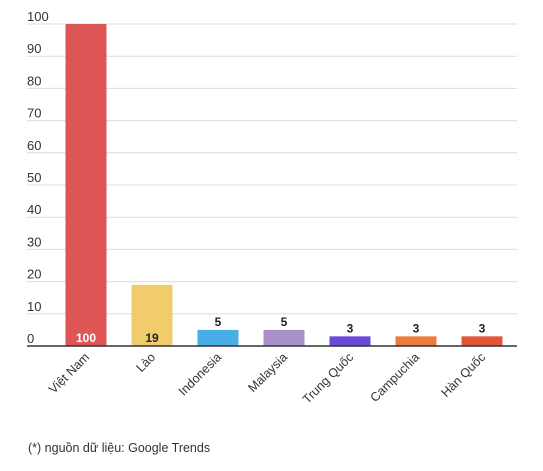 Image resolution: width=543 pixels, height=471 pixels. I want to click on y-axis-tick-labels: 0 10 20 30 40 50 60 70 80 90 100, so click(38, 177).